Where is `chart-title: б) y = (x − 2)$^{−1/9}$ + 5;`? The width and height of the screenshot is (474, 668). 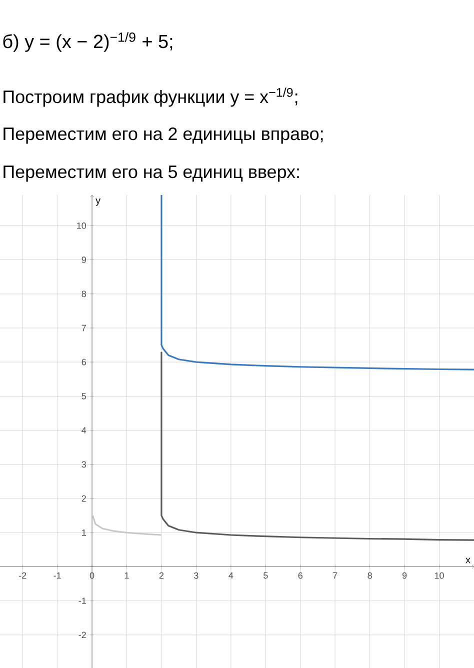 chart-title: б) y = (x − 2)$^{−1/9}$ + 5; is located at coordinates (87, 42).